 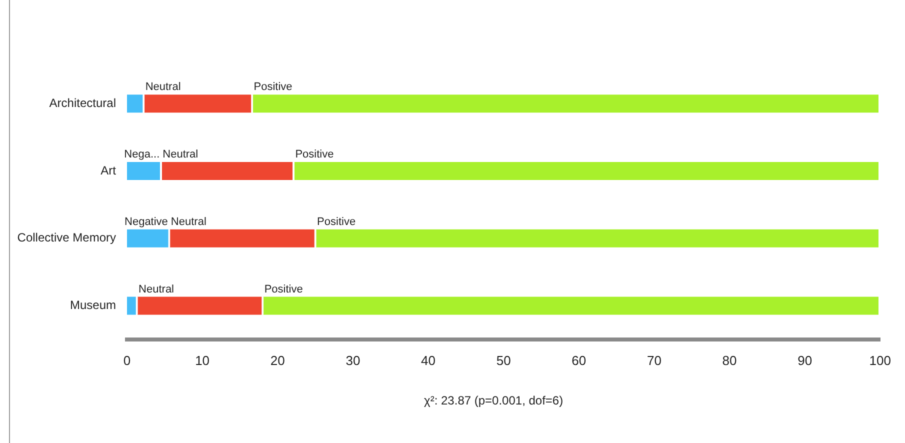 What do you see at coordinates (428, 360) in the screenshot?
I see `x-tick-label: 40` at bounding box center [428, 360].